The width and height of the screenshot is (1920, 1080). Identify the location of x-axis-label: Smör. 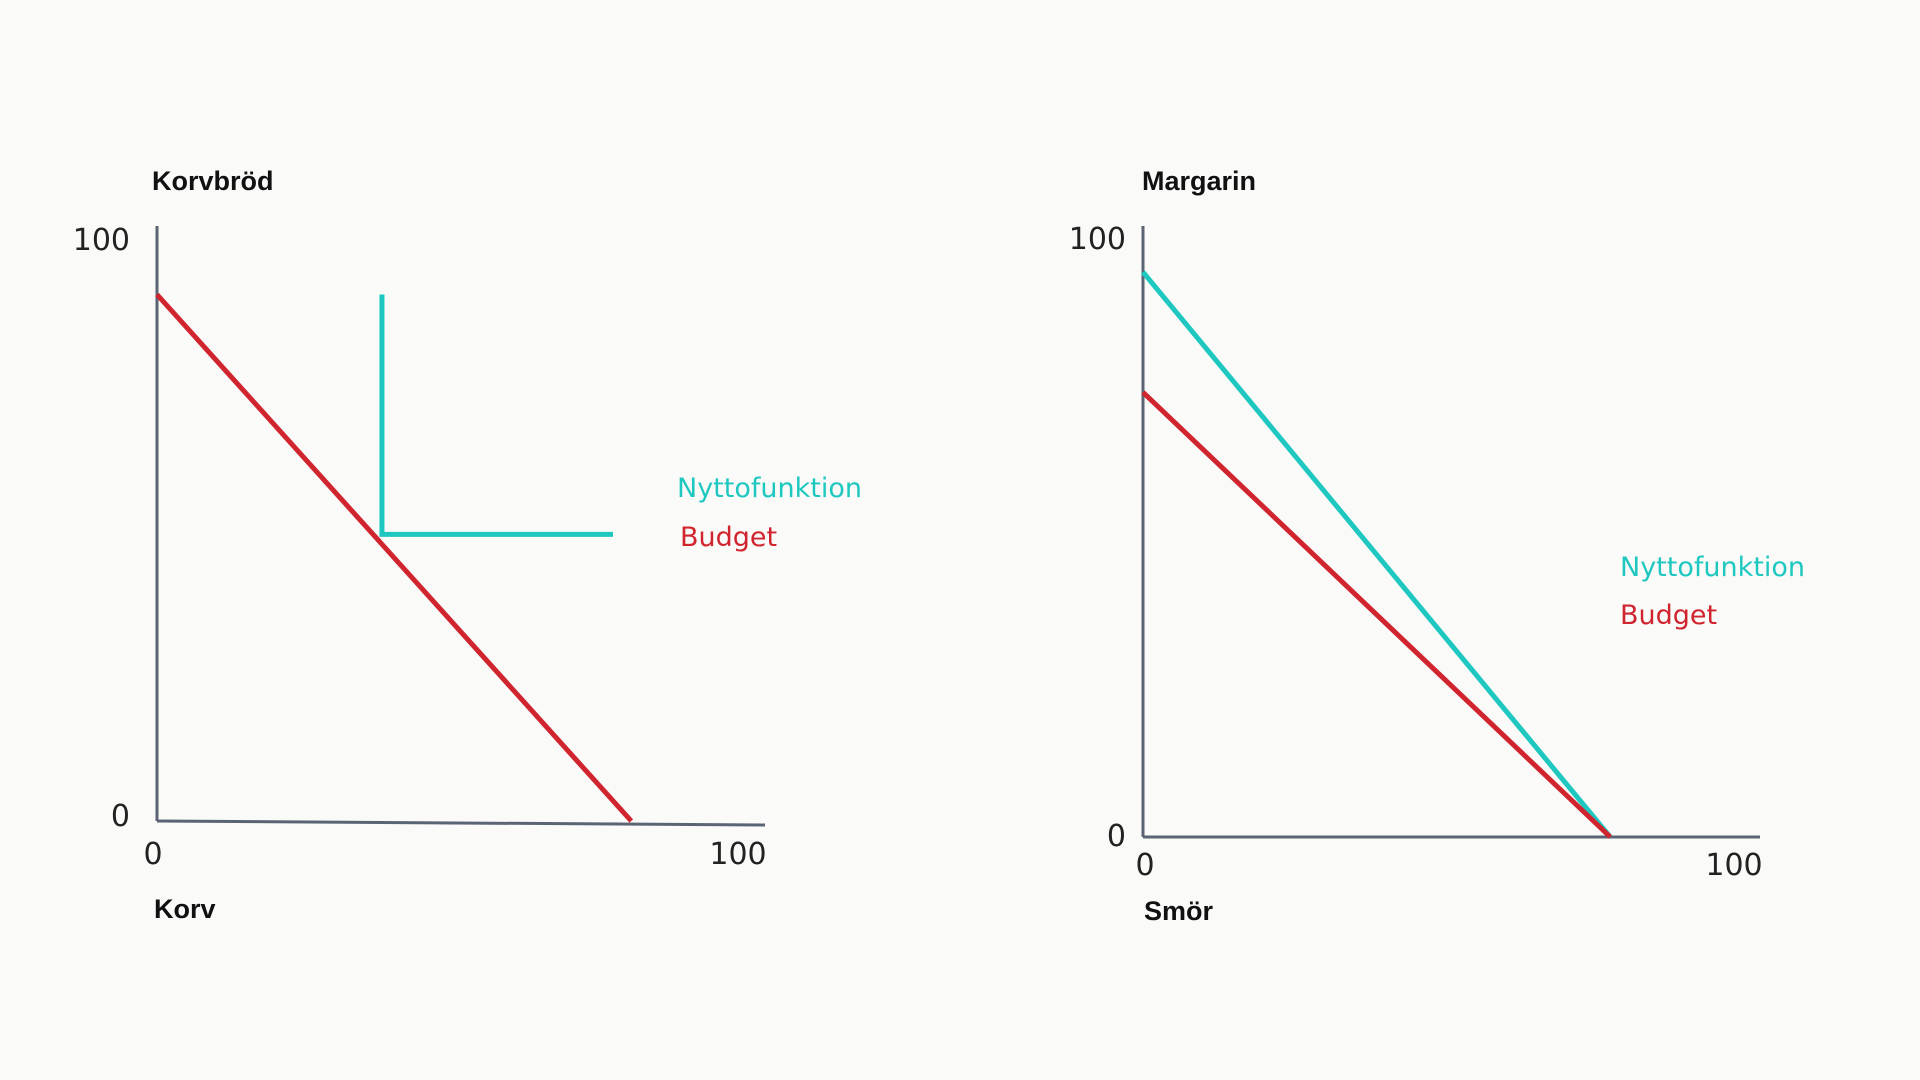
(1179, 911).